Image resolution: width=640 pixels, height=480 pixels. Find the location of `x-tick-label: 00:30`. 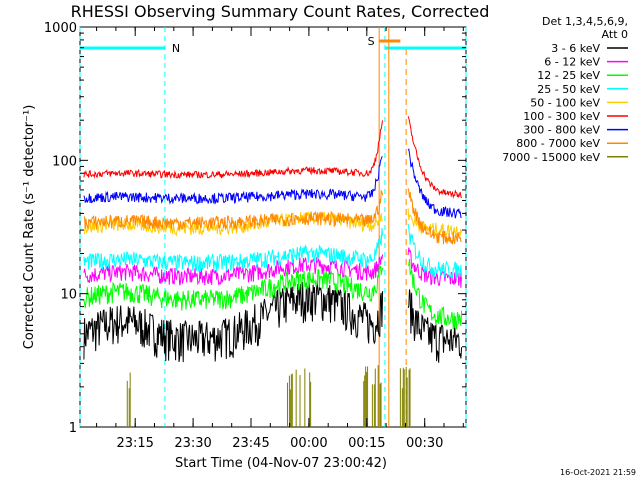

x-tick-label: 00:30 is located at coordinates (424, 443).